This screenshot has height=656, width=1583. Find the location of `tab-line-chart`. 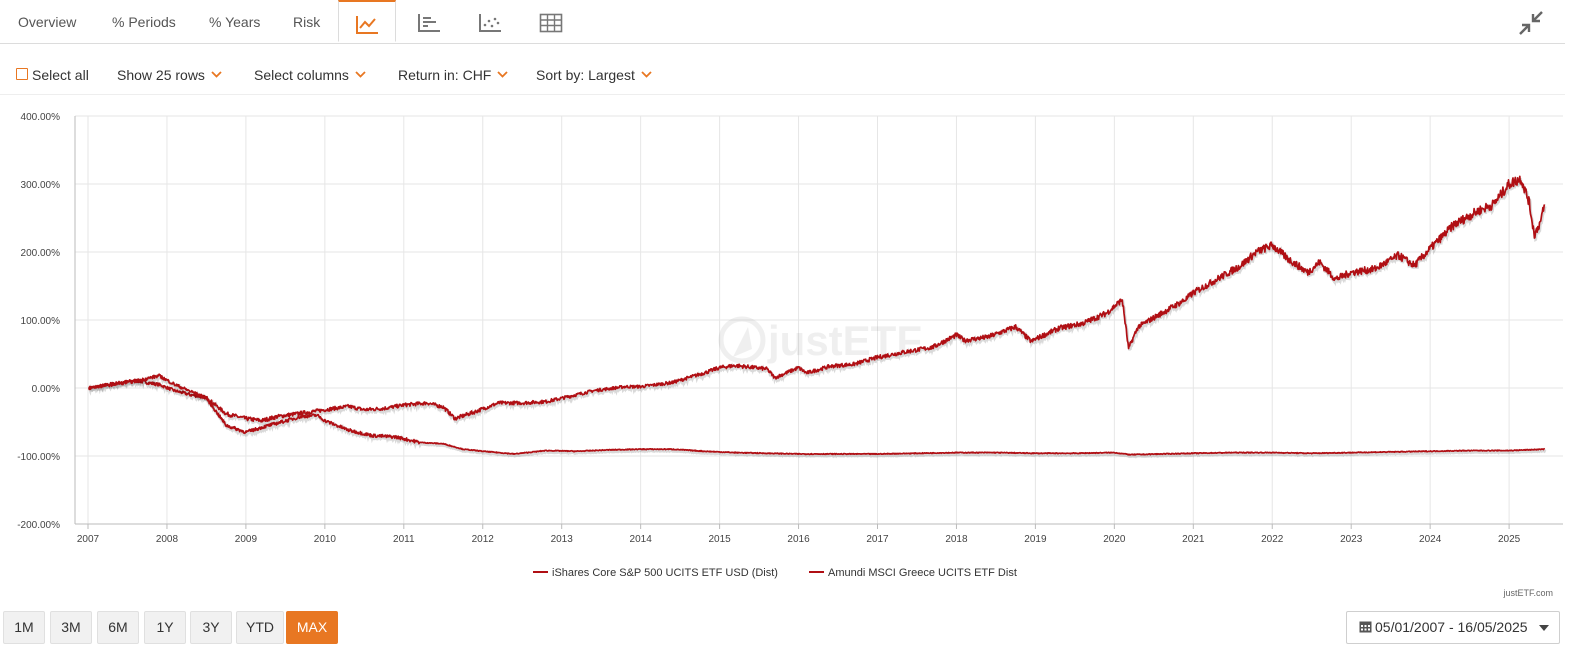

tab-line-chart is located at coordinates (367, 21).